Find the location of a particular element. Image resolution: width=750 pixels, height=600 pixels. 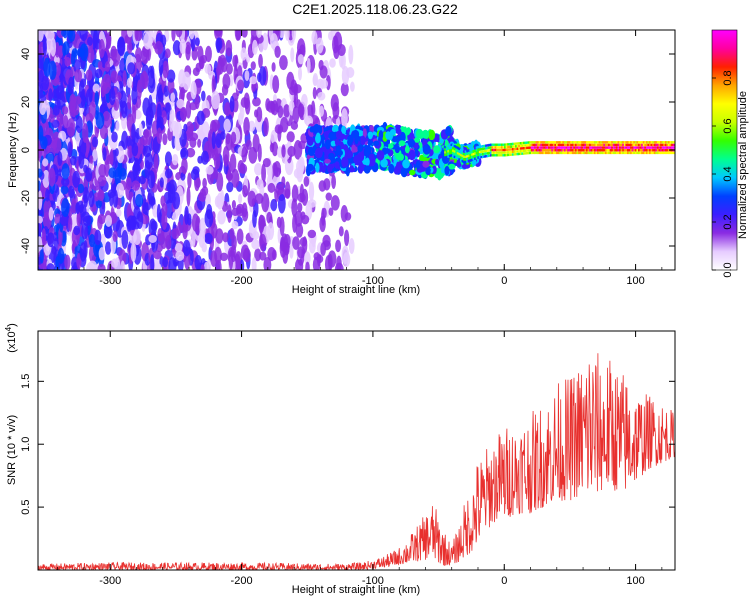

spectrogram-y-tick-label: -40 is located at coordinates (26, 246).